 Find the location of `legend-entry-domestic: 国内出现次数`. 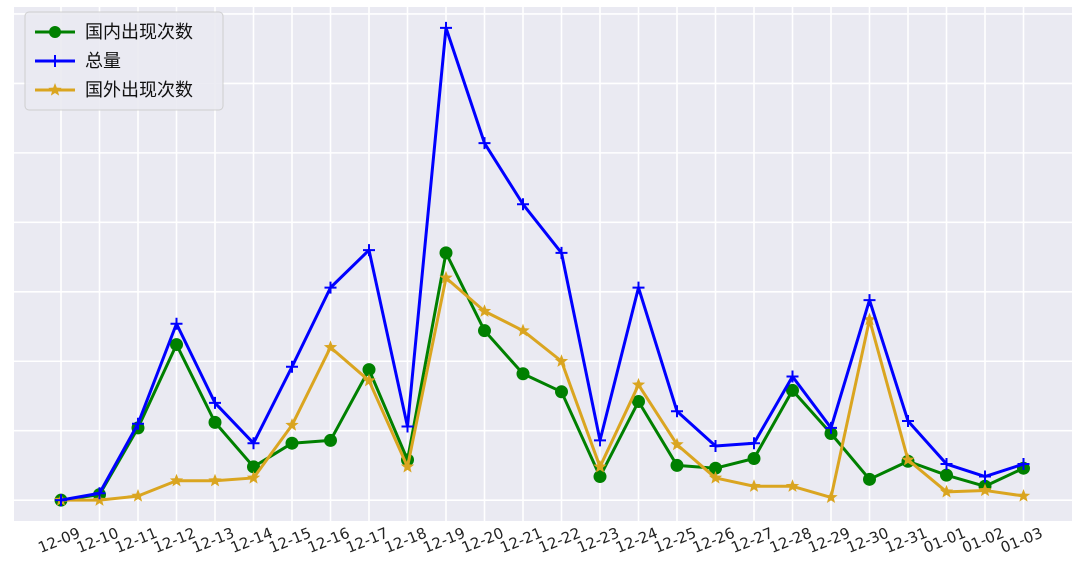

legend-entry-domestic: 国内出现次数 is located at coordinates (114, 32).